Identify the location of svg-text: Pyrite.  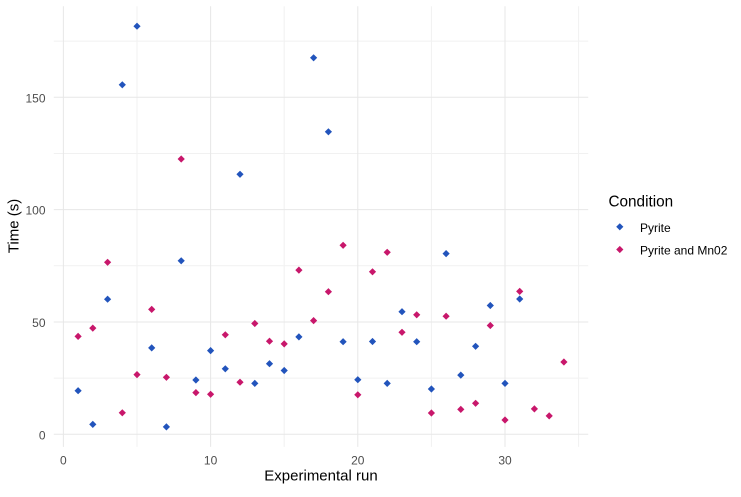
(655, 228).